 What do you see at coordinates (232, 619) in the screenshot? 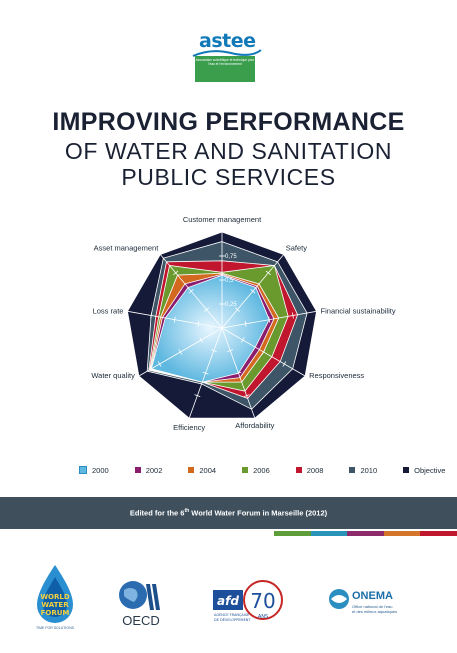
I see `afd-sub-2: DE DÉVELOPPEMENT` at bounding box center [232, 619].